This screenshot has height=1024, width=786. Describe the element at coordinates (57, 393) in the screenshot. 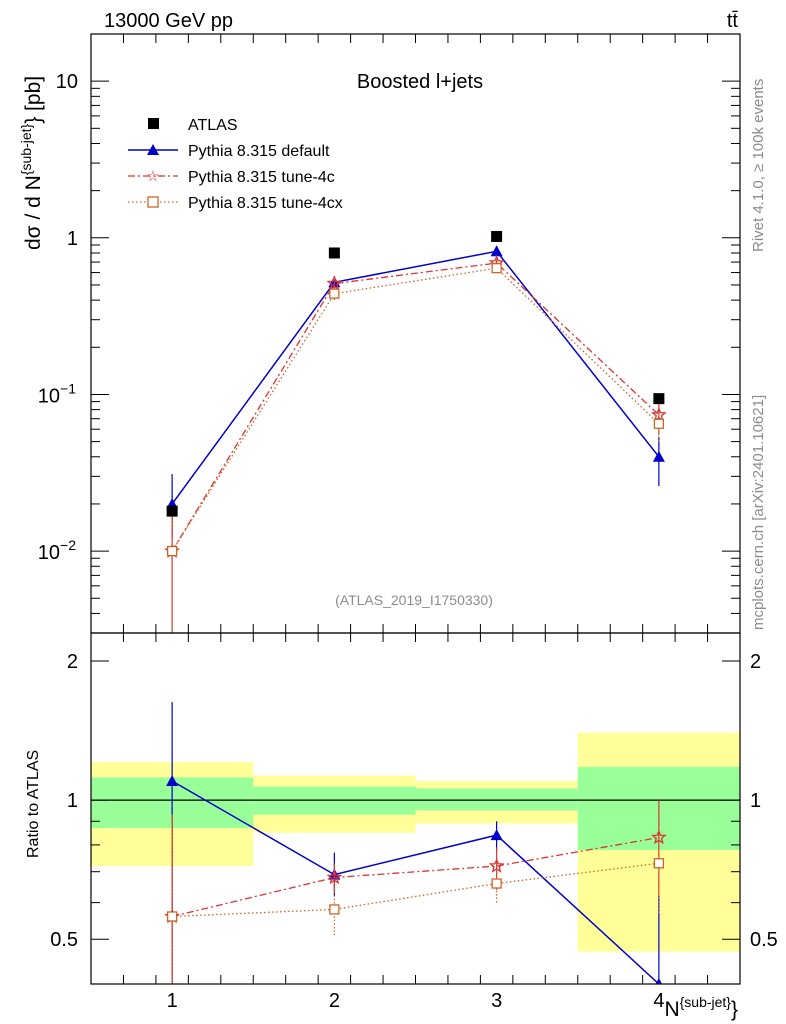

I see `y-tick-label-1e-1: 10⁻¹` at that location.